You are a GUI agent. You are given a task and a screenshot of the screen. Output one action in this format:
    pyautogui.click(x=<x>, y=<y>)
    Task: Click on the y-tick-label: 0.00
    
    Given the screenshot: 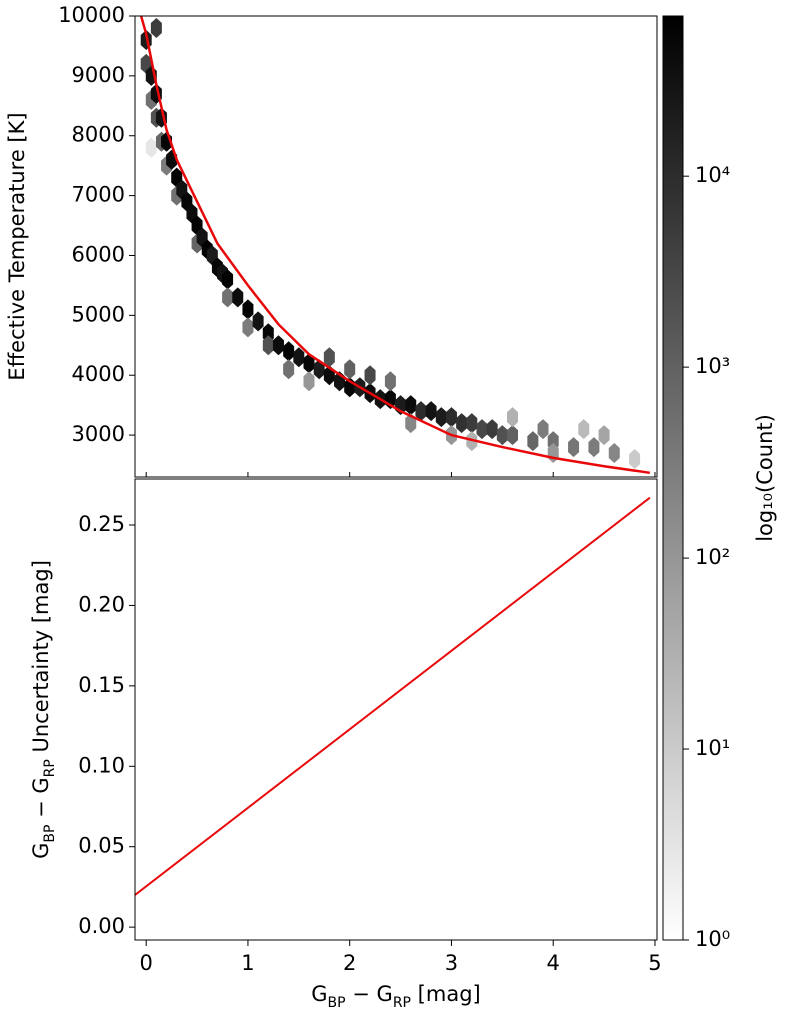 What is the action you would take?
    pyautogui.click(x=101, y=926)
    